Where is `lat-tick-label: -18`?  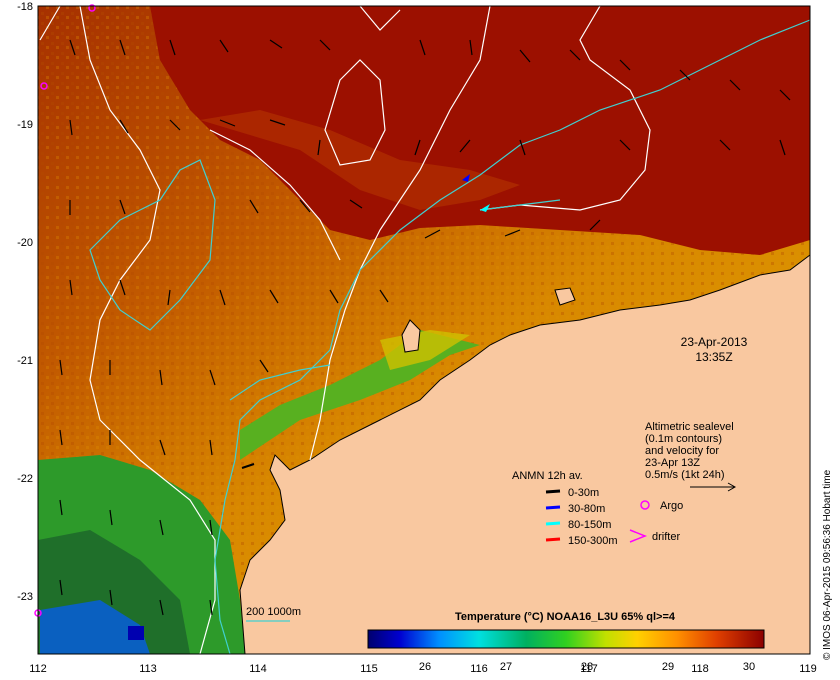
lat-tick-label: -18 is located at coordinates (25, 7).